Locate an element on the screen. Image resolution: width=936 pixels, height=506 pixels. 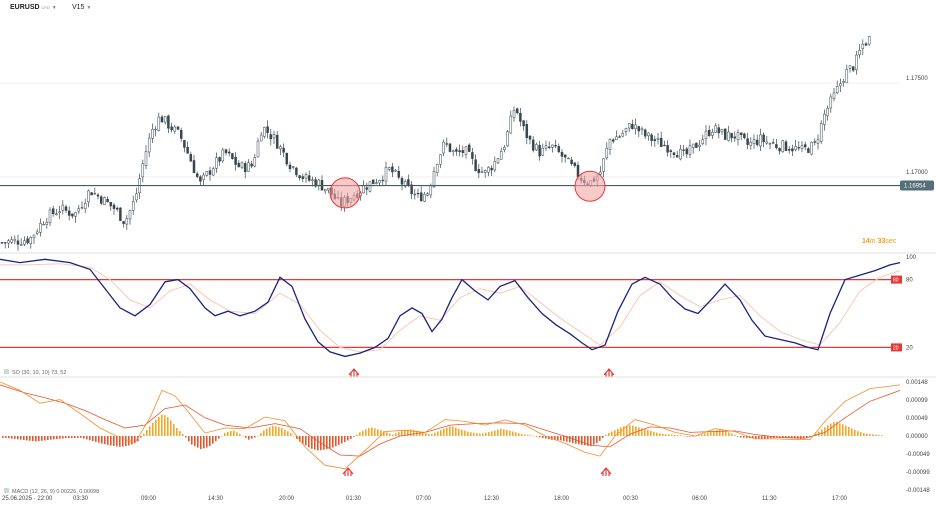
time-axis-label: 11:30 is located at coordinates (769, 499).